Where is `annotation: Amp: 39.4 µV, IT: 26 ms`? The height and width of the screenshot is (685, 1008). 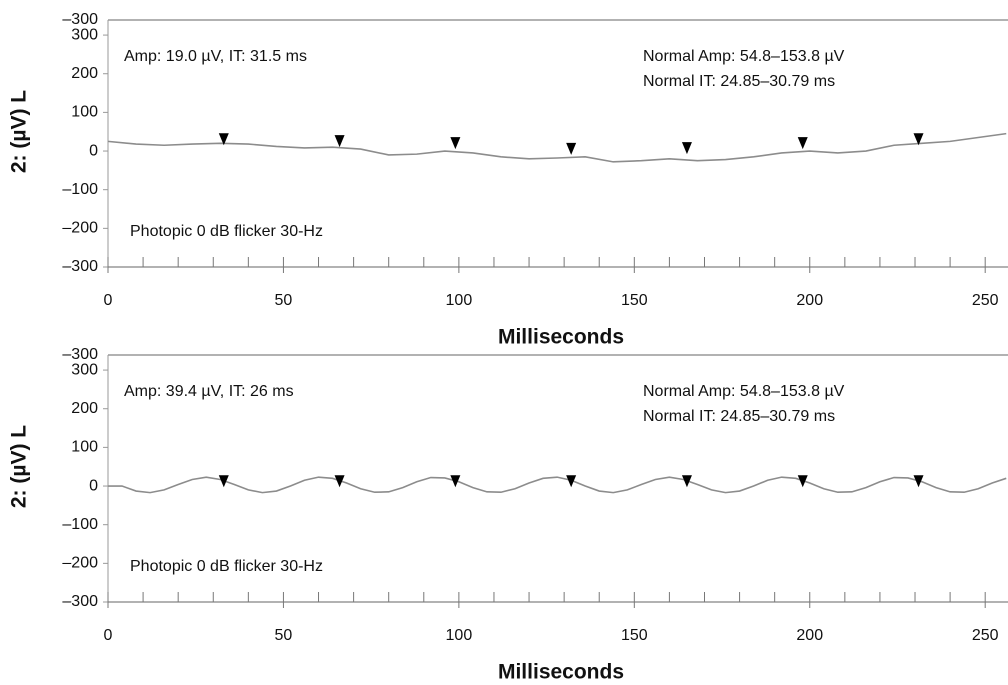 annotation: Amp: 39.4 µV, IT: 26 ms is located at coordinates (209, 391).